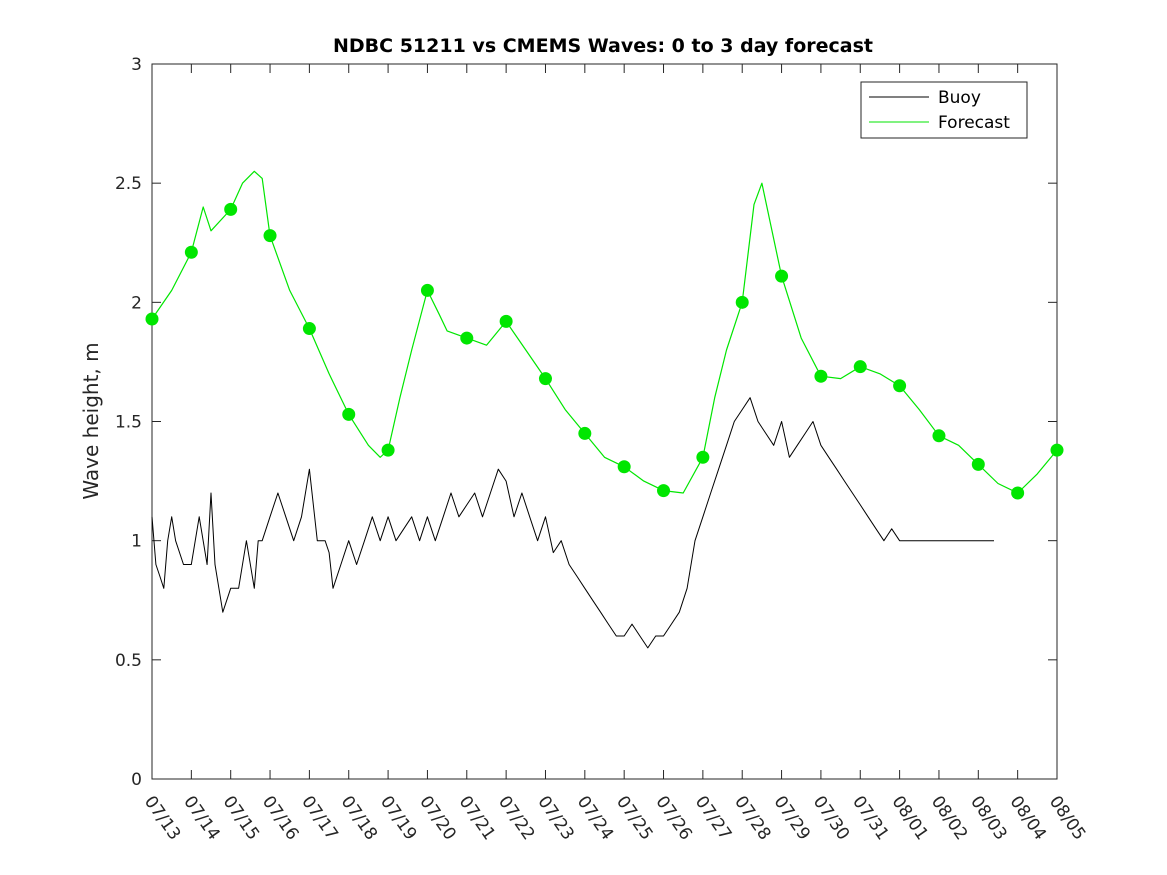 Image resolution: width=1167 pixels, height=875 pixels. Describe the element at coordinates (136, 65) in the screenshot. I see `y-tick-label: 3` at that location.